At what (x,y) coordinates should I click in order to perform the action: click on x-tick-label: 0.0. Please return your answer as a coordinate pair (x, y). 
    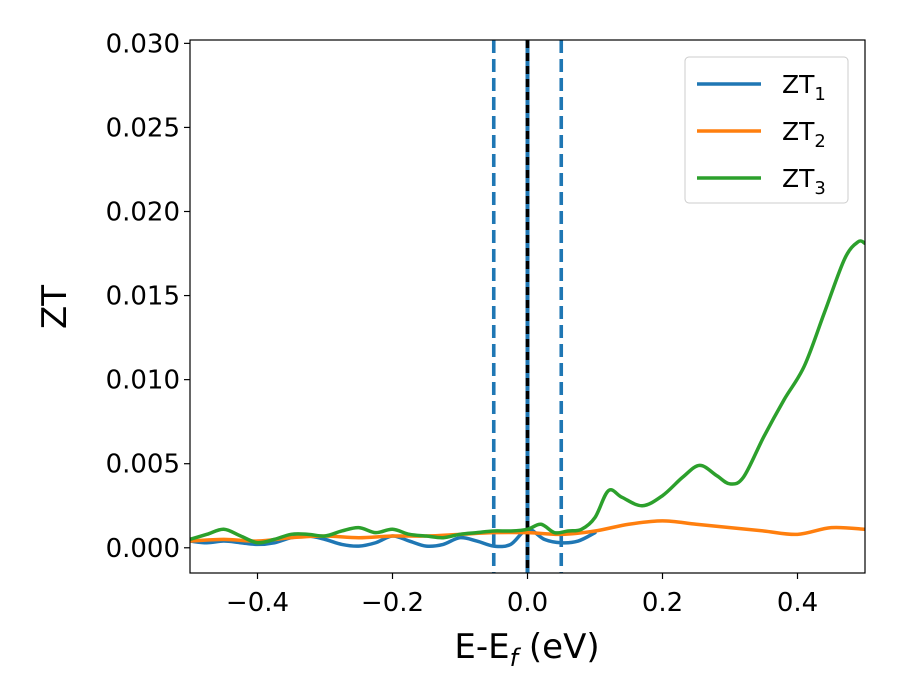
    Looking at the image, I should click on (527, 603).